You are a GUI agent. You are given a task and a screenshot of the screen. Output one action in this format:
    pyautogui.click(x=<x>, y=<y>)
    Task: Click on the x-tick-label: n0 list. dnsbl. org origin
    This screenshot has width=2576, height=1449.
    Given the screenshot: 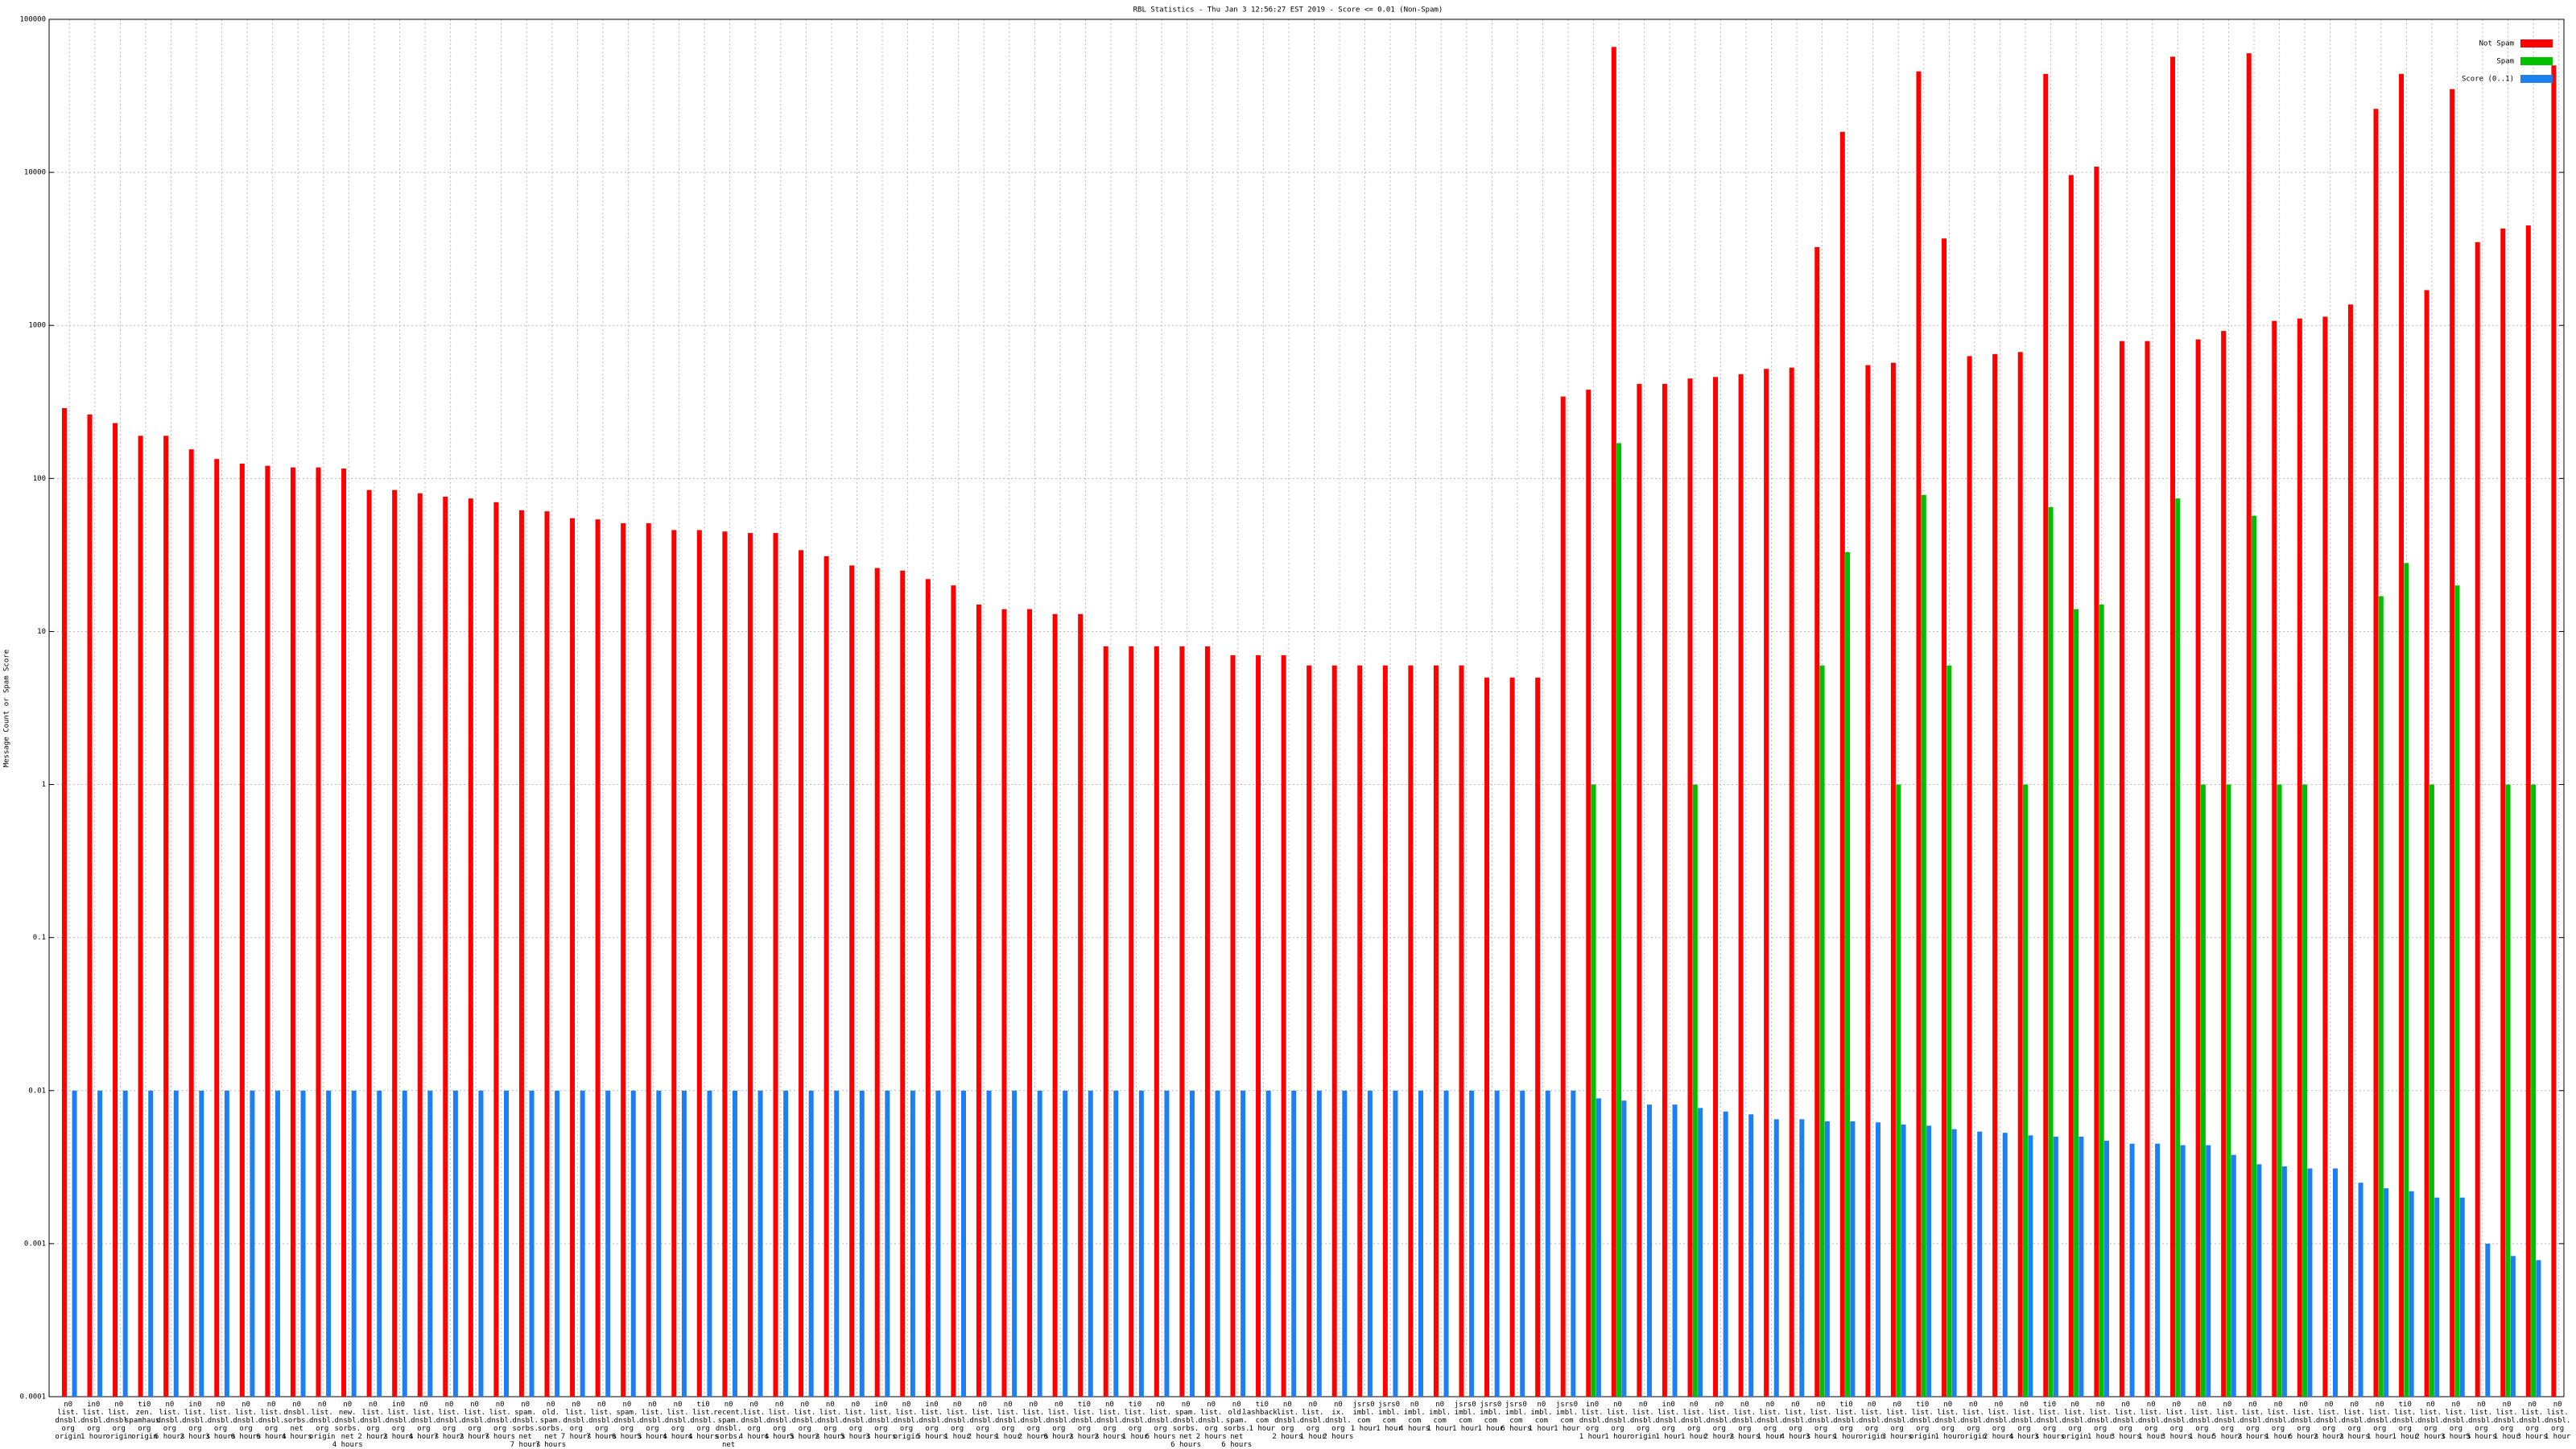 What is the action you would take?
    pyautogui.click(x=1973, y=1421)
    